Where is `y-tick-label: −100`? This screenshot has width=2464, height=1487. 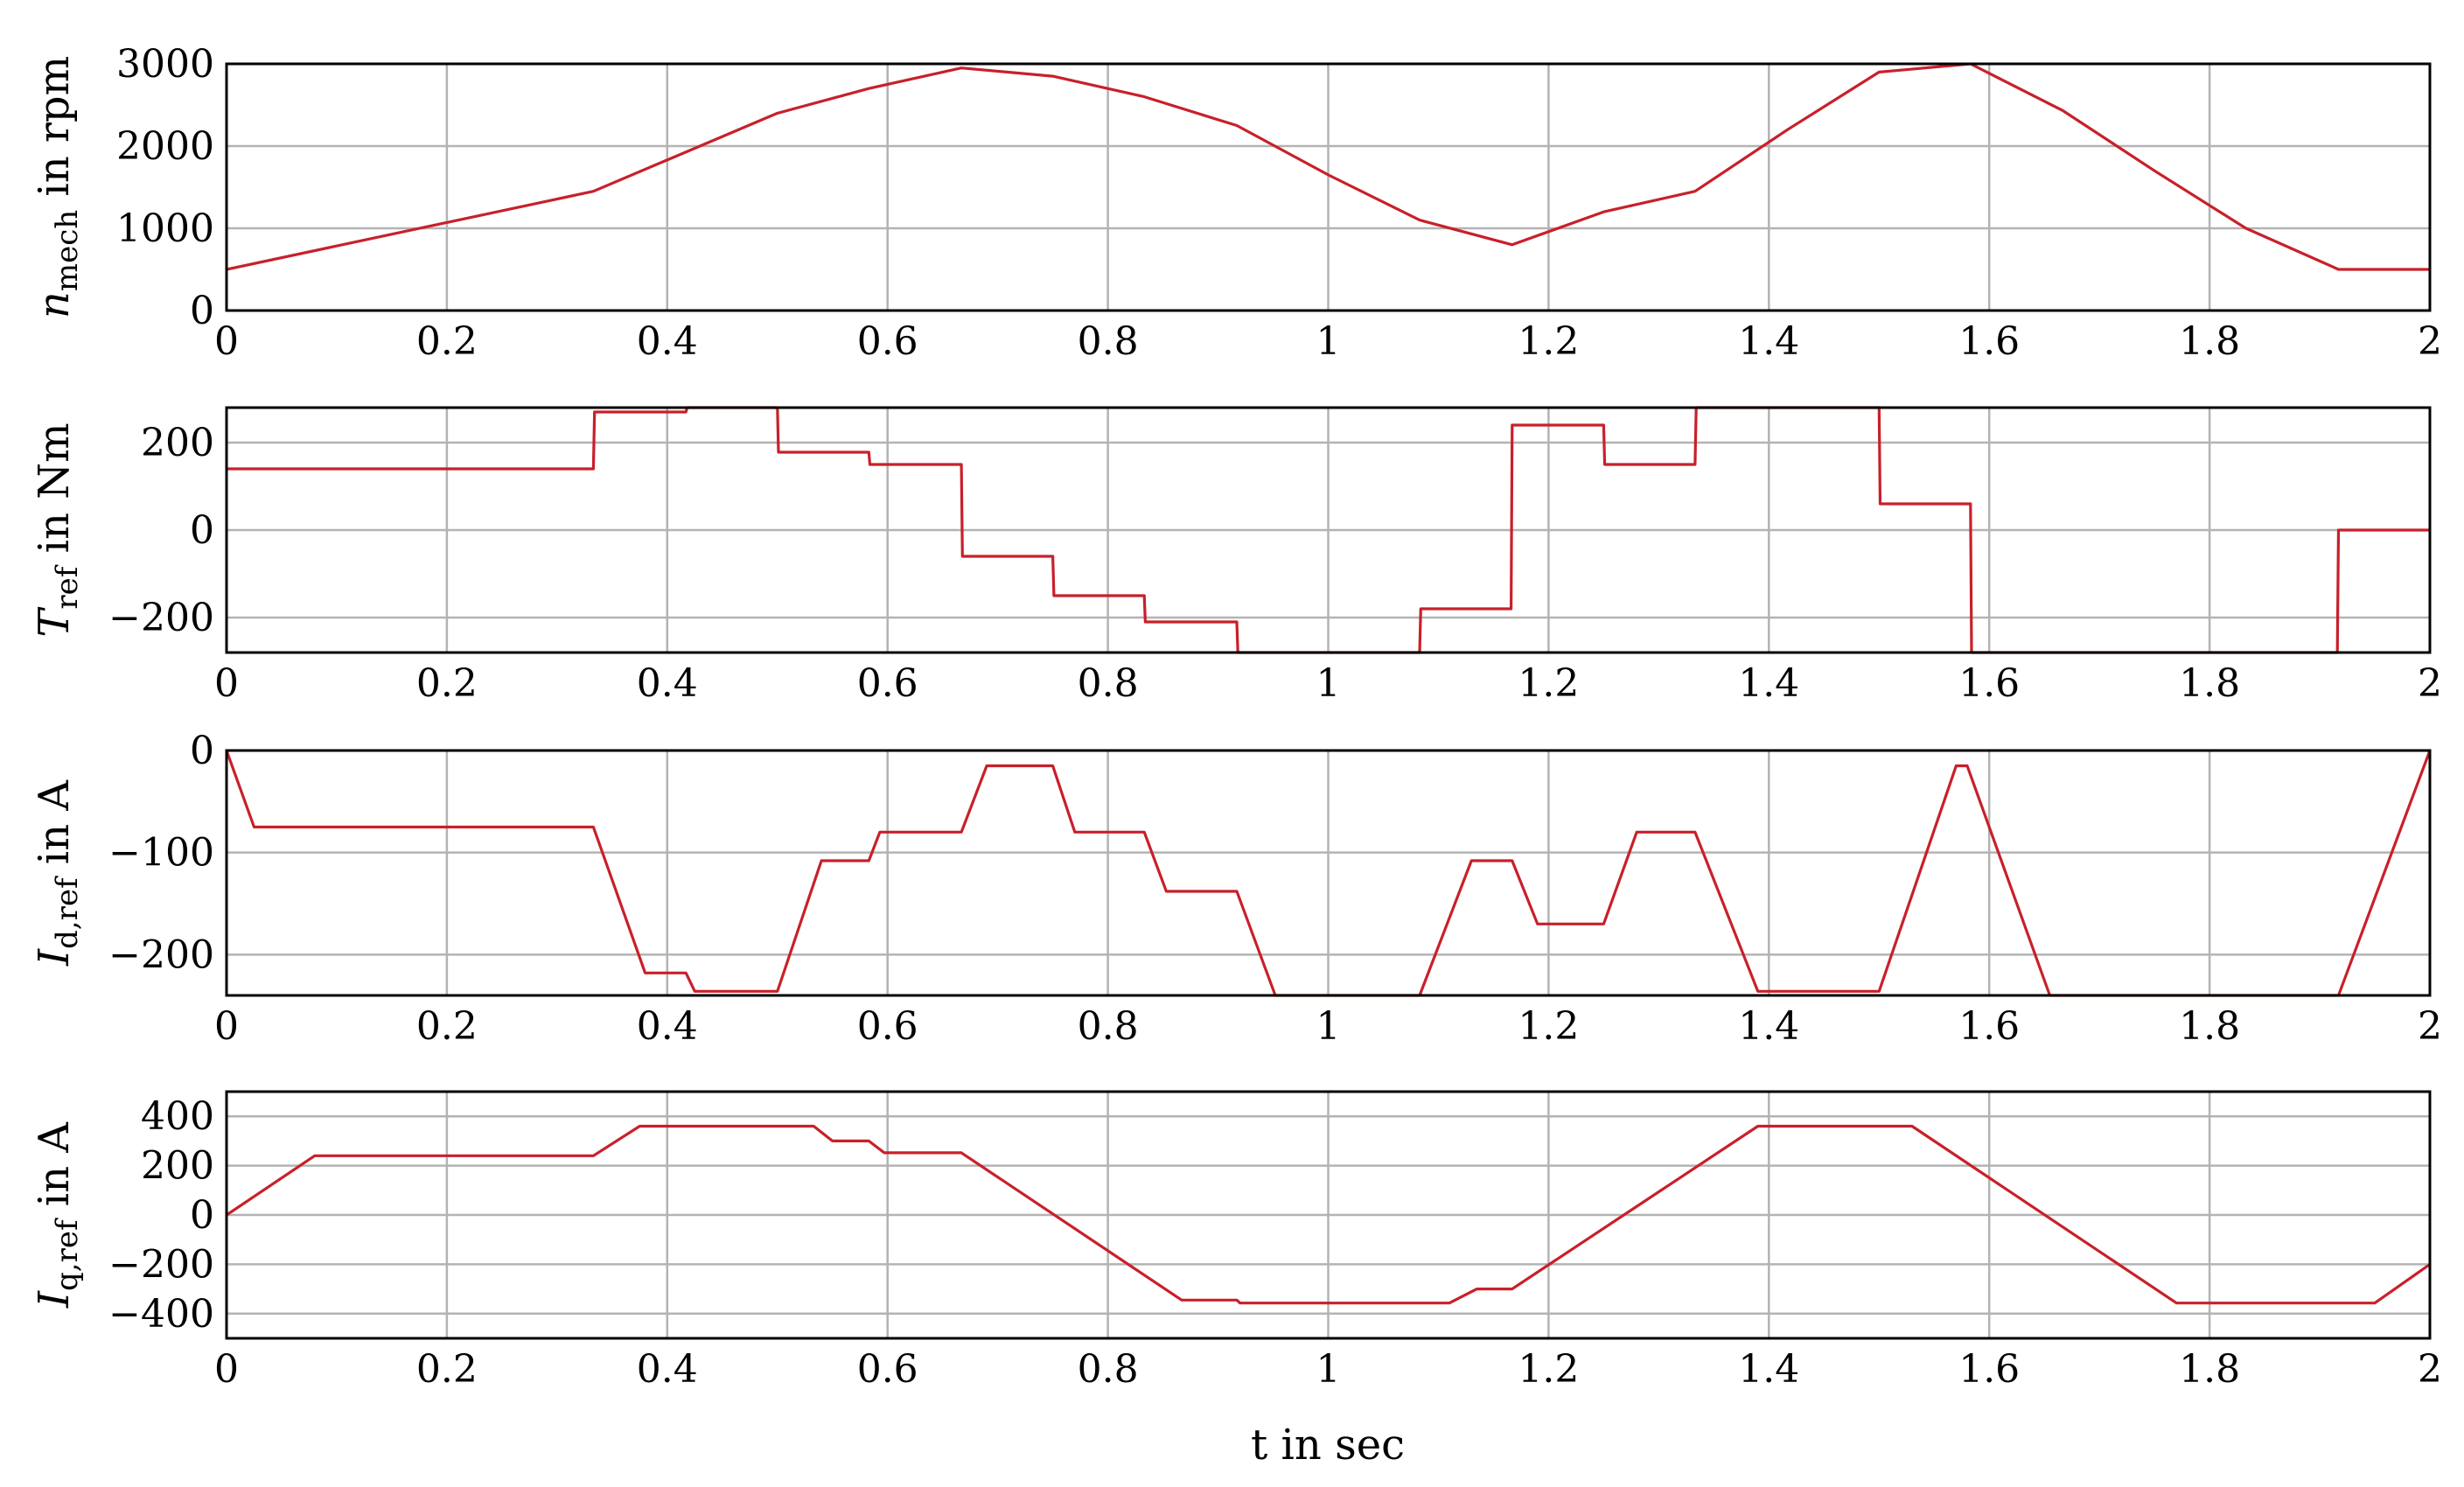 y-tick-label: −100 is located at coordinates (161, 853).